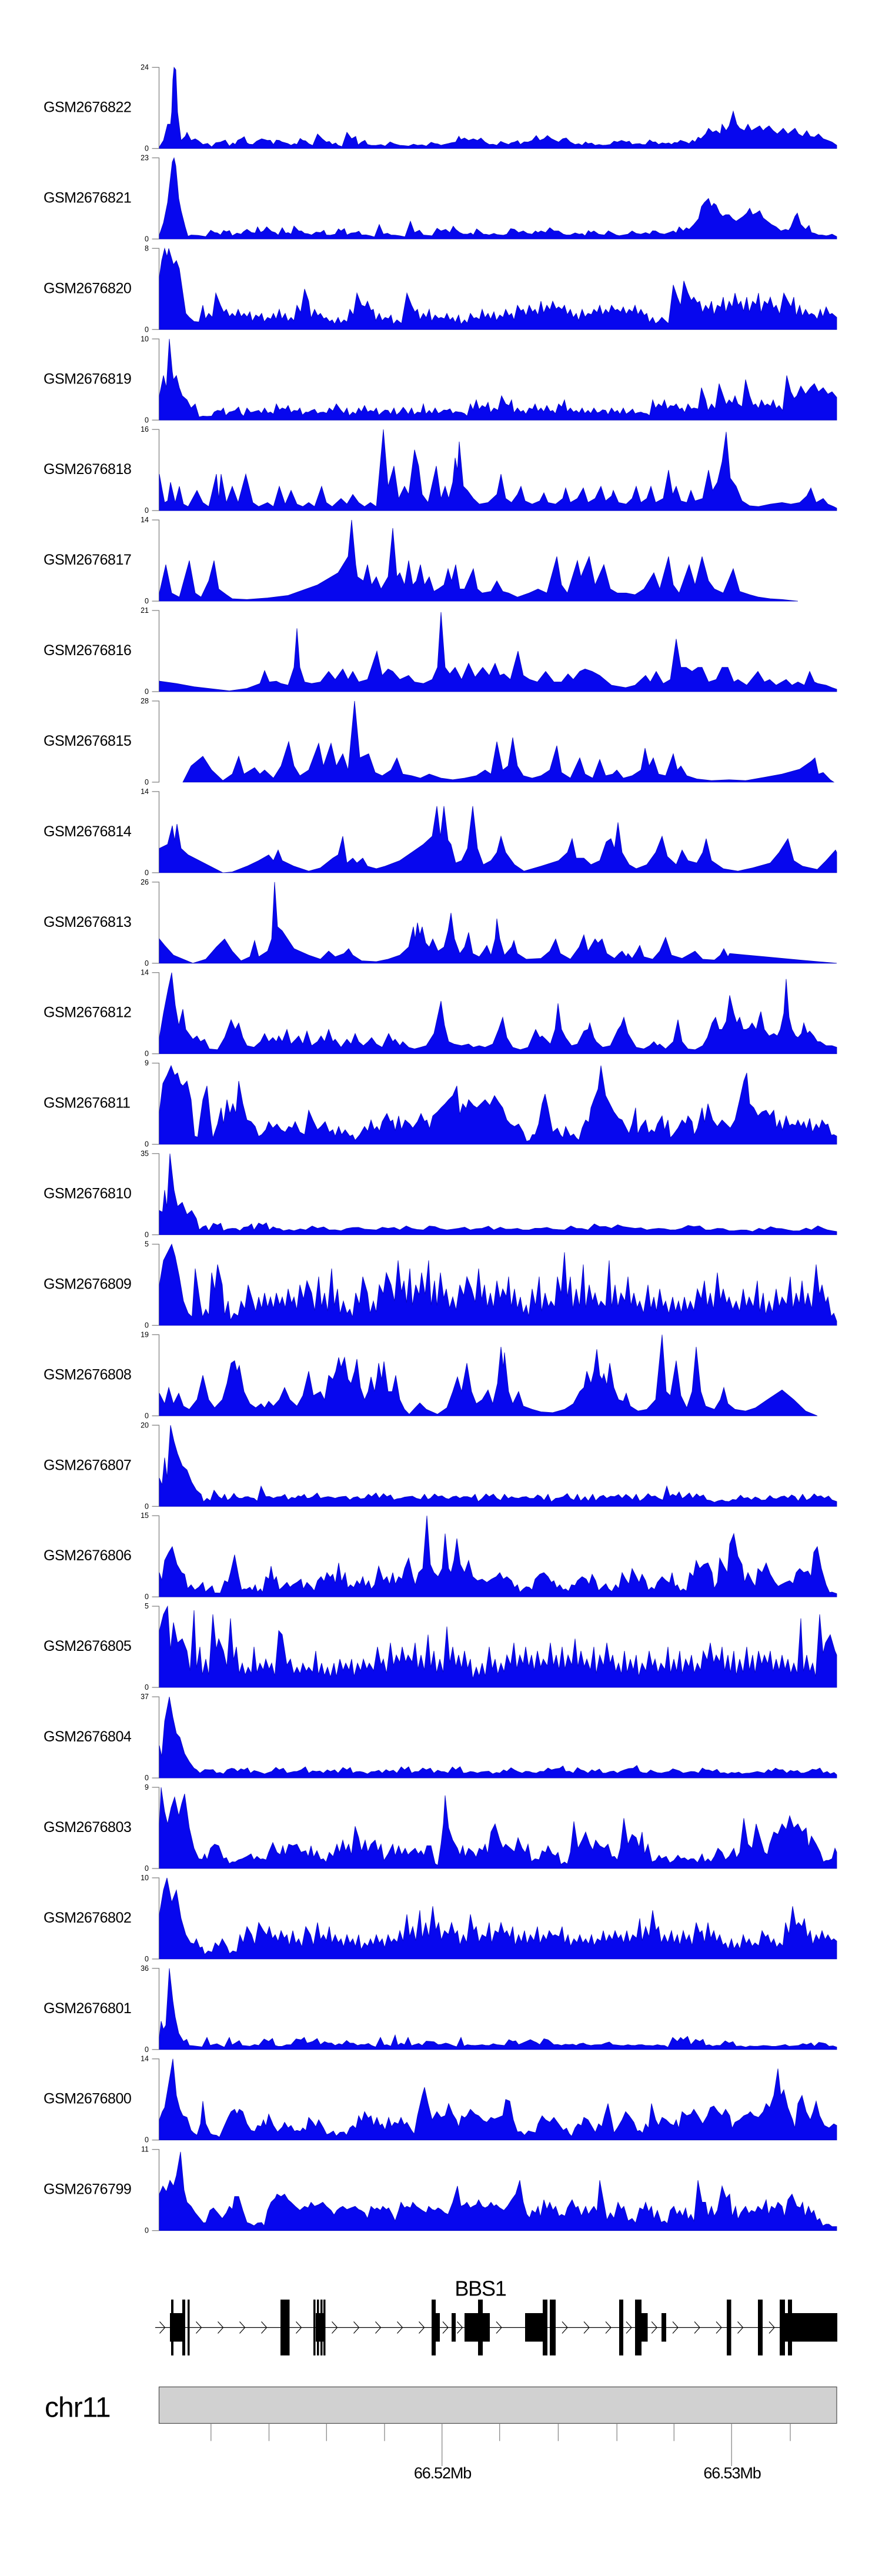 The image size is (882, 2576). Describe the element at coordinates (145, 882) in the screenshot. I see `svg-text: 26` at that location.